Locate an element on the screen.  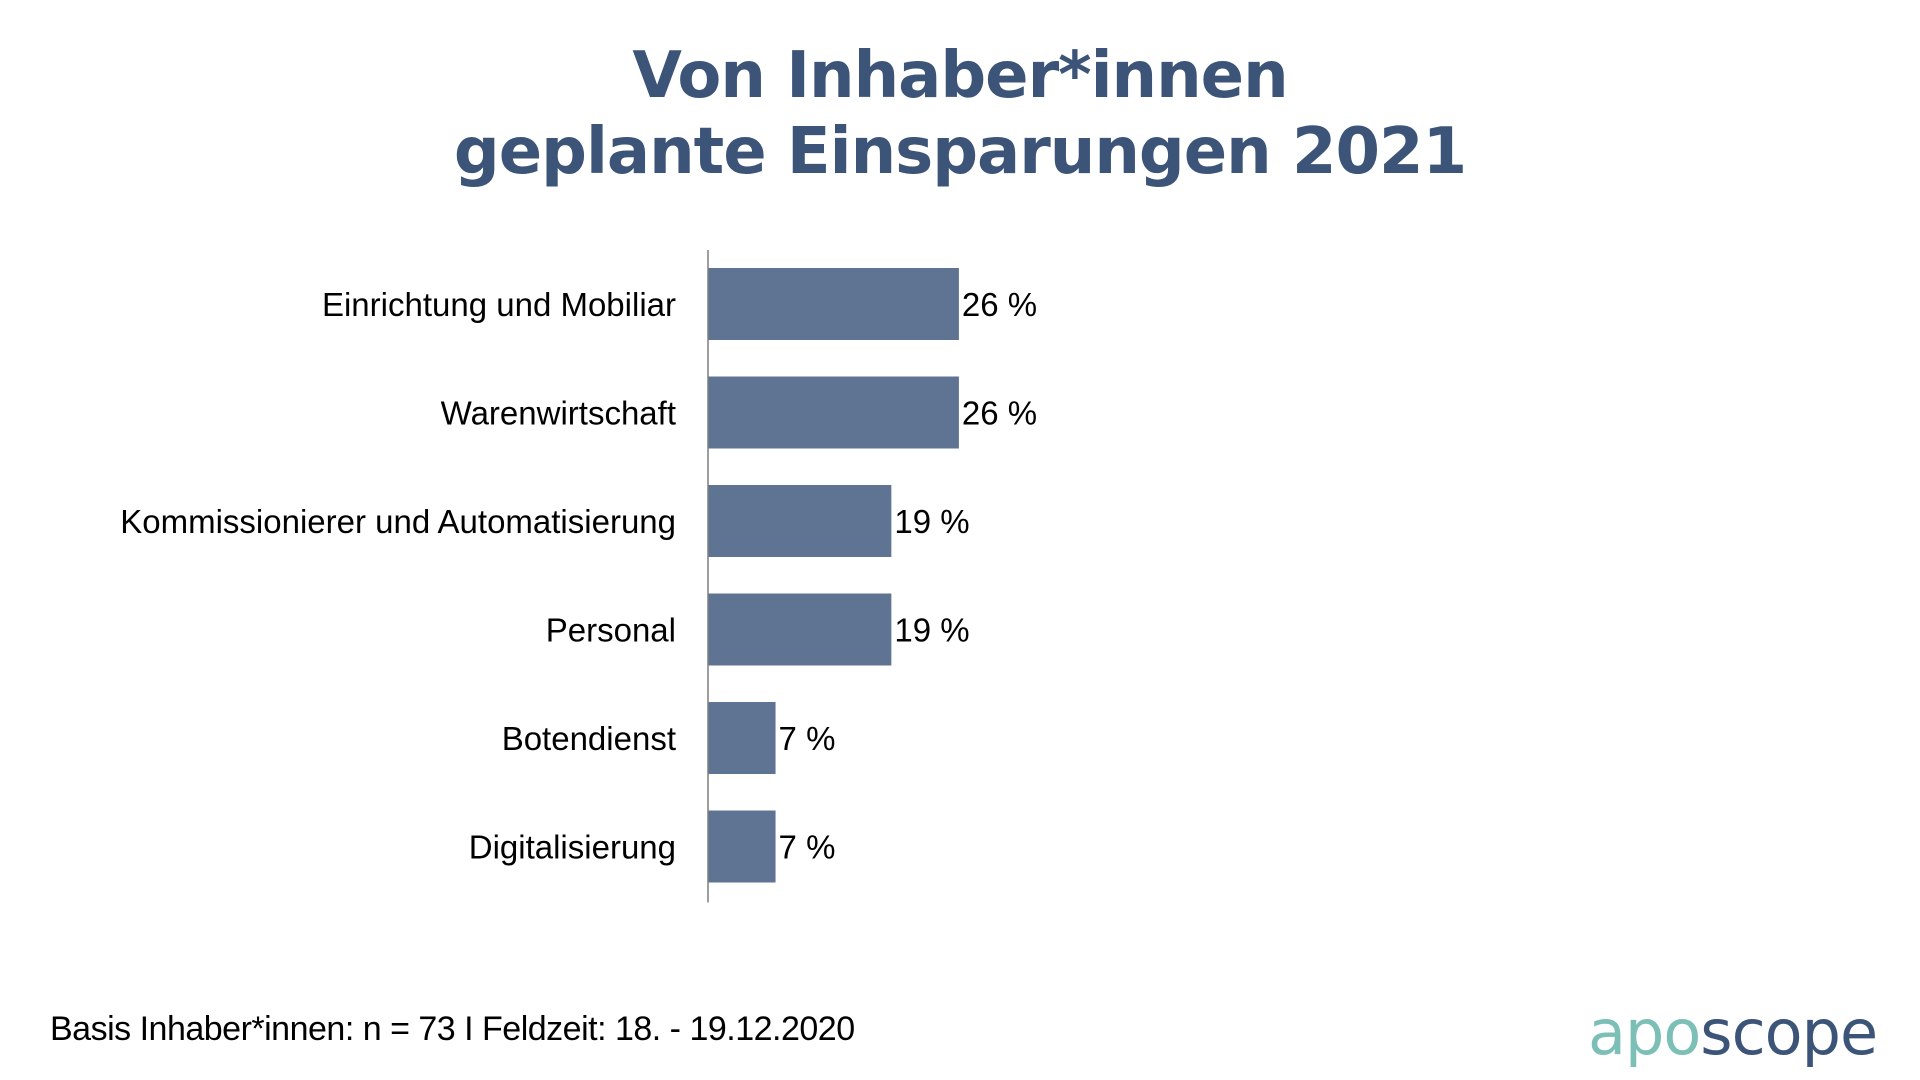
category-label: Einrichtung und Mobiliar is located at coordinates (499, 304).